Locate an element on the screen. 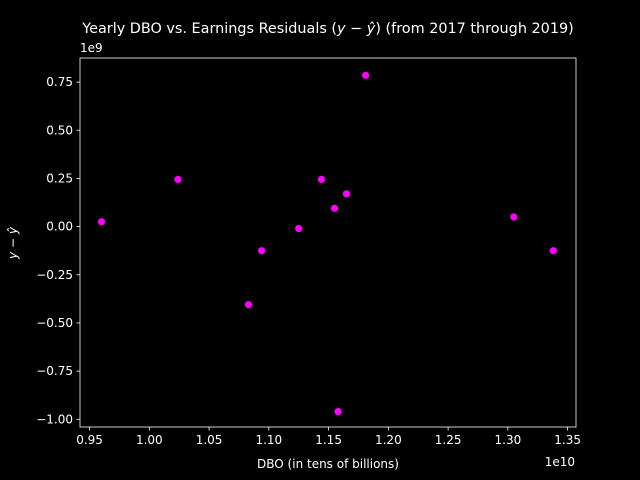  y-tick-label: 0.25 is located at coordinates (59, 178).